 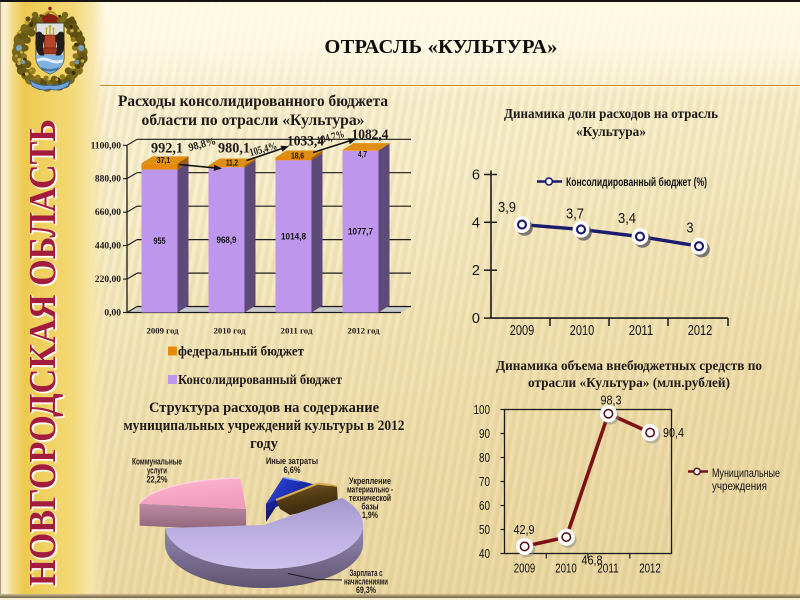 What do you see at coordinates (484, 458) in the screenshot?
I see `svg-text: 80` at bounding box center [484, 458].